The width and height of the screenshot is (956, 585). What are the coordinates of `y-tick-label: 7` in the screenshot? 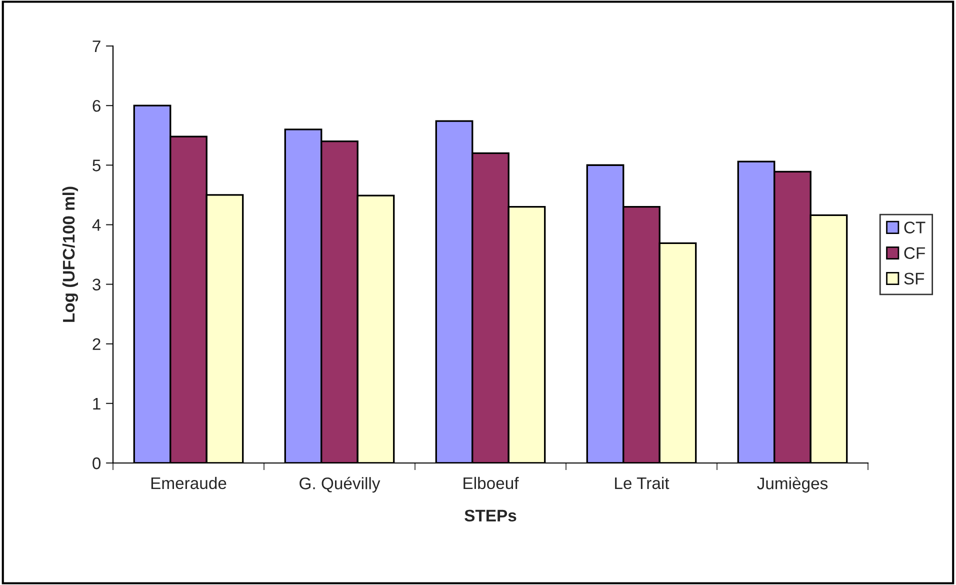 It's located at (96, 46).